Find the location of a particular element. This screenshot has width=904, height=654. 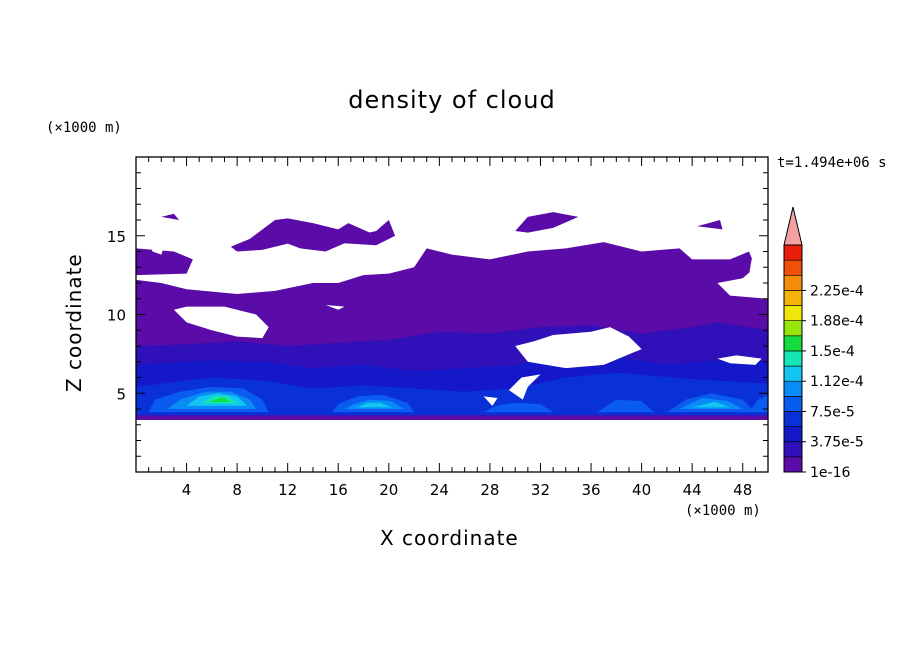

x-tick-label: 12 is located at coordinates (287, 490).